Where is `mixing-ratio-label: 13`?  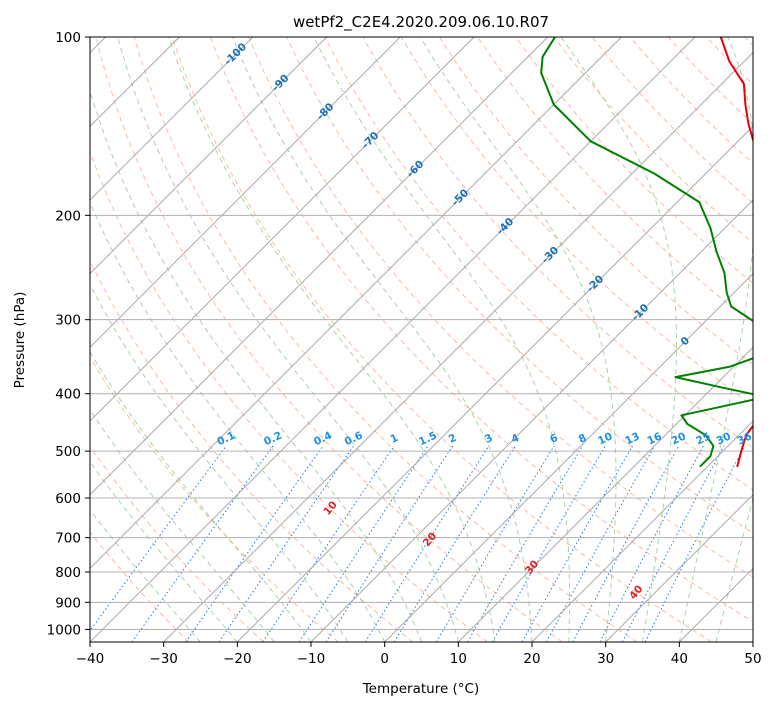
mixing-ratio-label: 13 is located at coordinates (632, 438).